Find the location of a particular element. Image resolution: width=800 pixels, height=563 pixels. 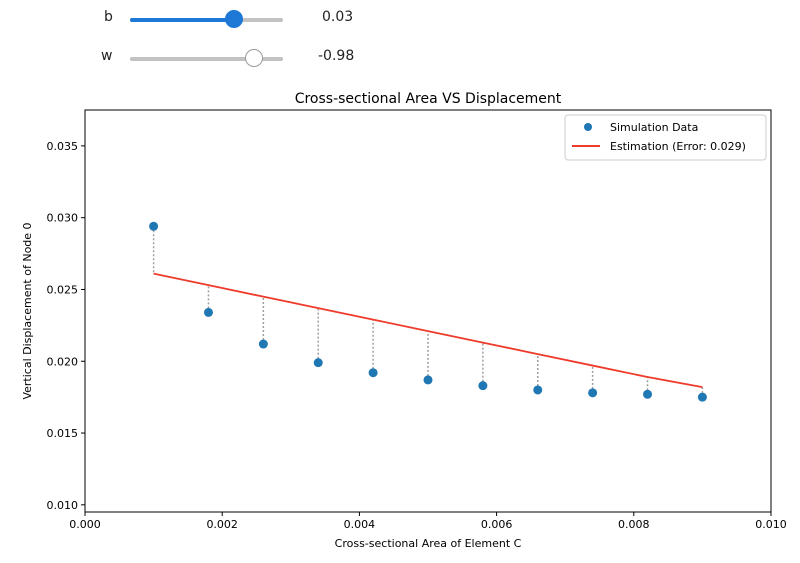

slider-b is located at coordinates (206, 19).